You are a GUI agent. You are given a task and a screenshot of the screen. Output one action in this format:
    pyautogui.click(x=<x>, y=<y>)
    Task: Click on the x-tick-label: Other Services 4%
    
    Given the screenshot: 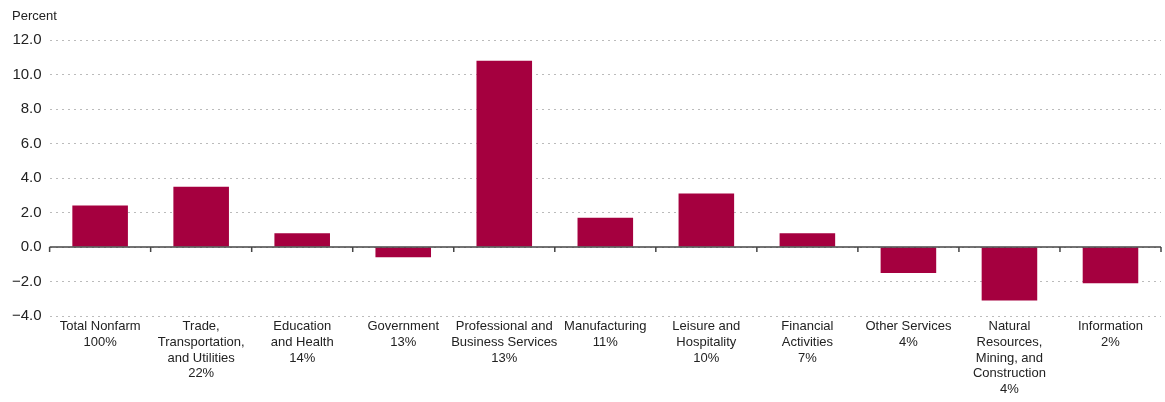 What is the action you would take?
    pyautogui.click(x=908, y=333)
    